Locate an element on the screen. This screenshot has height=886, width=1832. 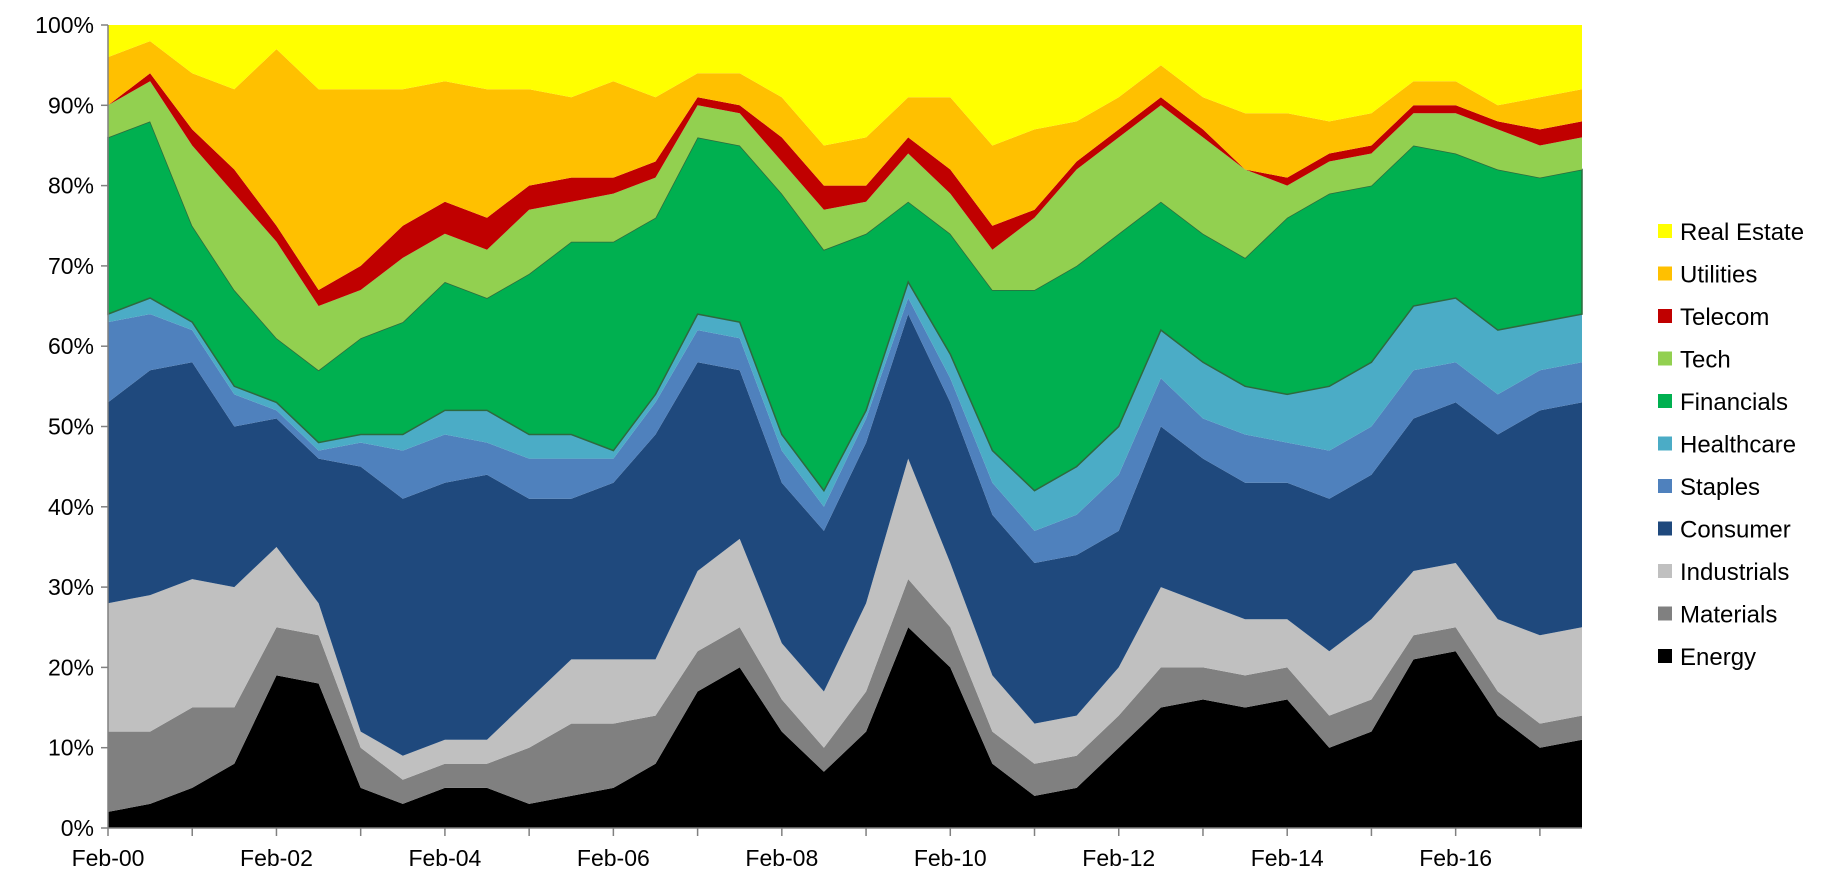
legend-label: Tech is located at coordinates (1705, 360).